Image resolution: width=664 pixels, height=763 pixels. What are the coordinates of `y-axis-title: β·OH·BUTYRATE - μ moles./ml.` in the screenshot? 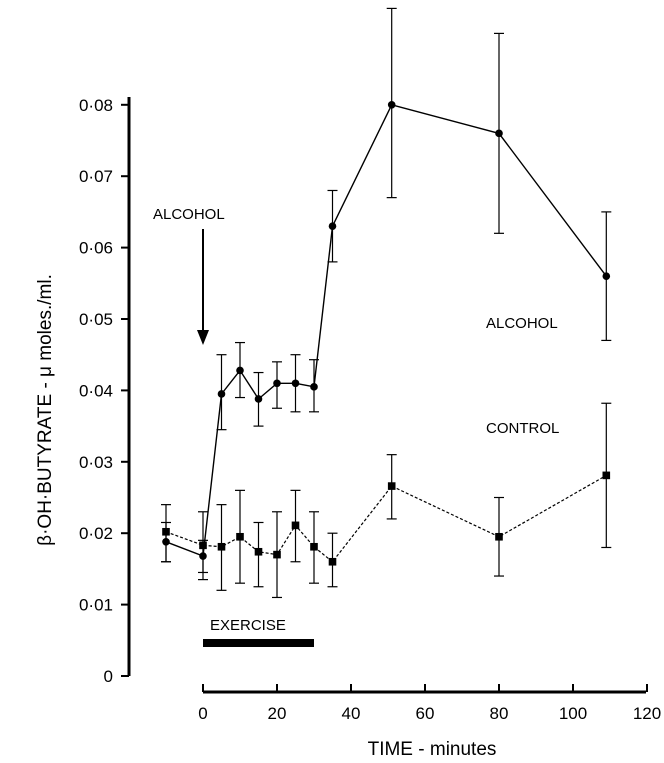 It's located at (45, 410).